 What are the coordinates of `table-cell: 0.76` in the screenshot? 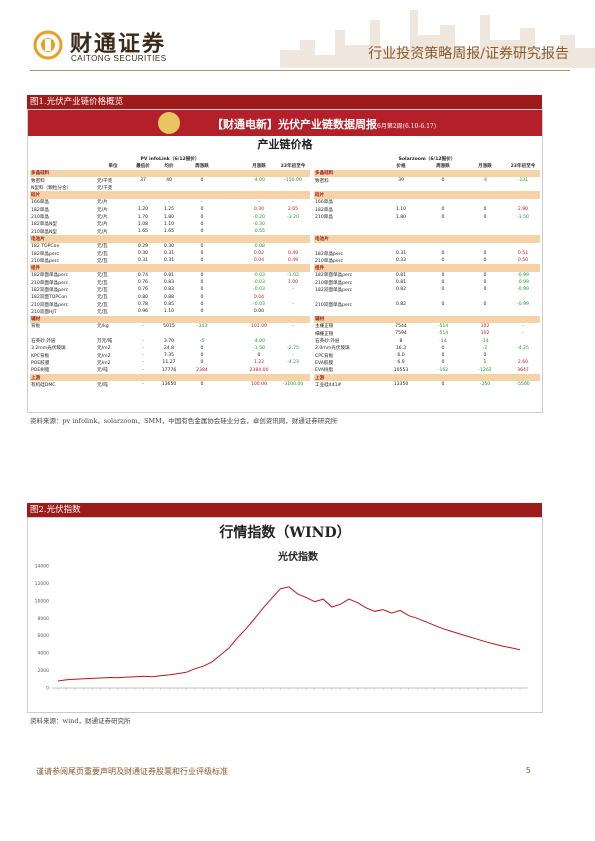 It's located at (143, 283).